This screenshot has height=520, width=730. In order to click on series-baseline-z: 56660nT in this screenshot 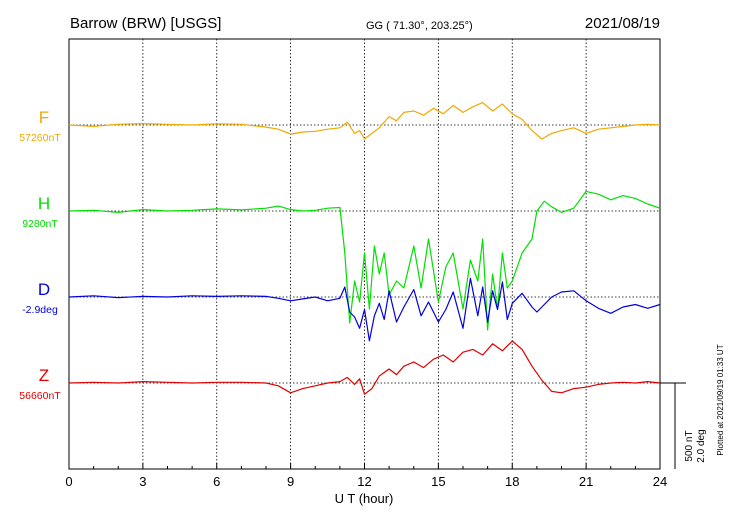, I will do `click(40, 396)`.